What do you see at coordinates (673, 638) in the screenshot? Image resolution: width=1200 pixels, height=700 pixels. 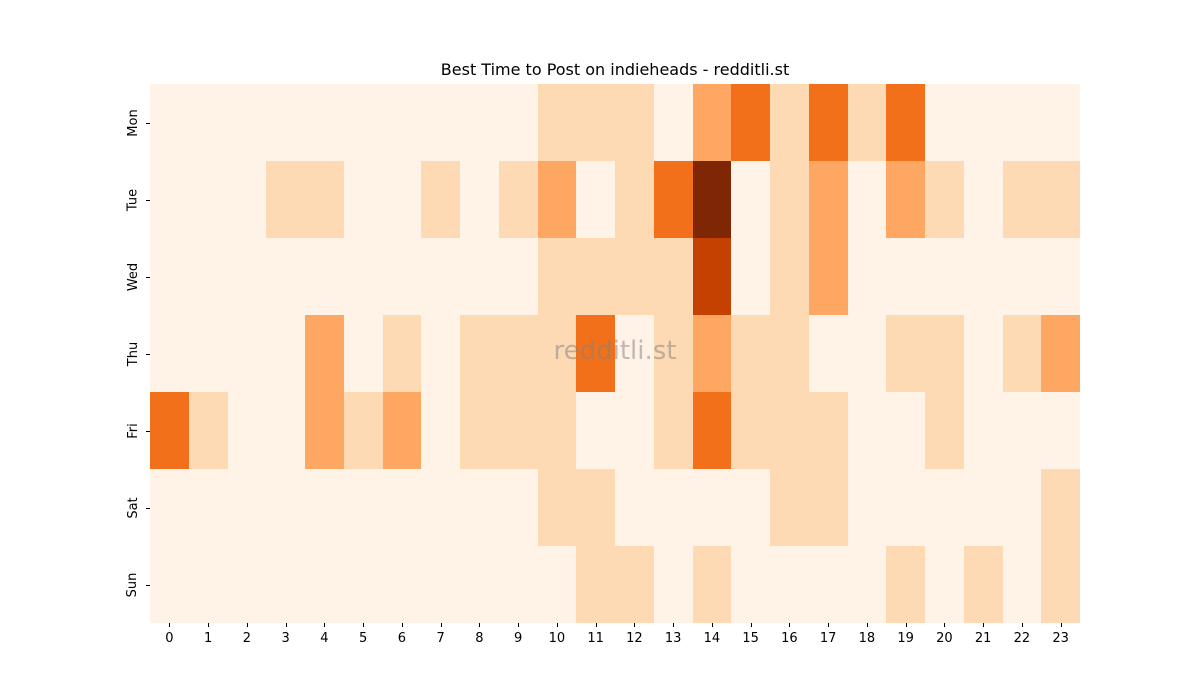 I see `x-tick-label: 13` at bounding box center [673, 638].